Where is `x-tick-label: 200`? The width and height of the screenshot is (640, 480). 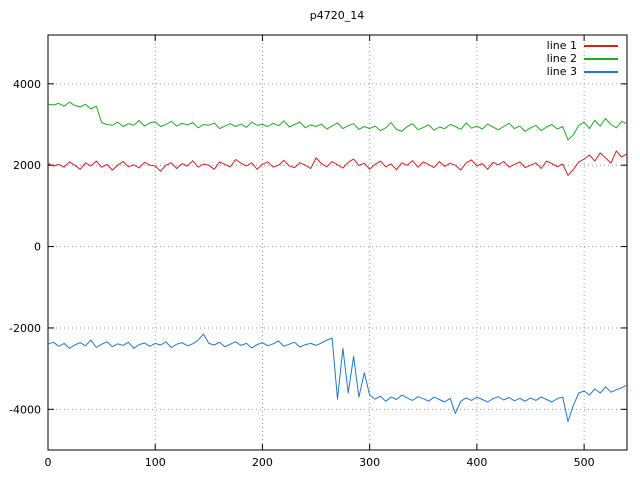
x-tick-label: 200 is located at coordinates (262, 462).